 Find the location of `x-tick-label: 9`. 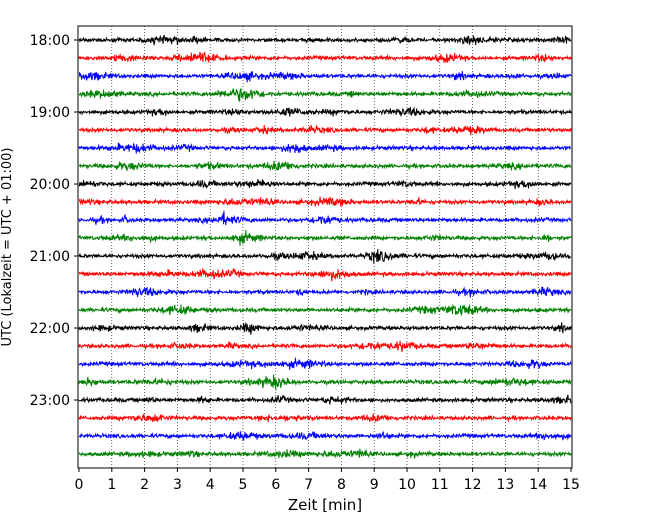

x-tick-label: 9 is located at coordinates (374, 485).